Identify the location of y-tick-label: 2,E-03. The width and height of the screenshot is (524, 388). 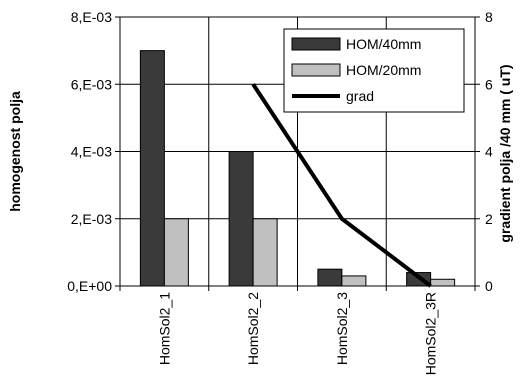
(91, 219).